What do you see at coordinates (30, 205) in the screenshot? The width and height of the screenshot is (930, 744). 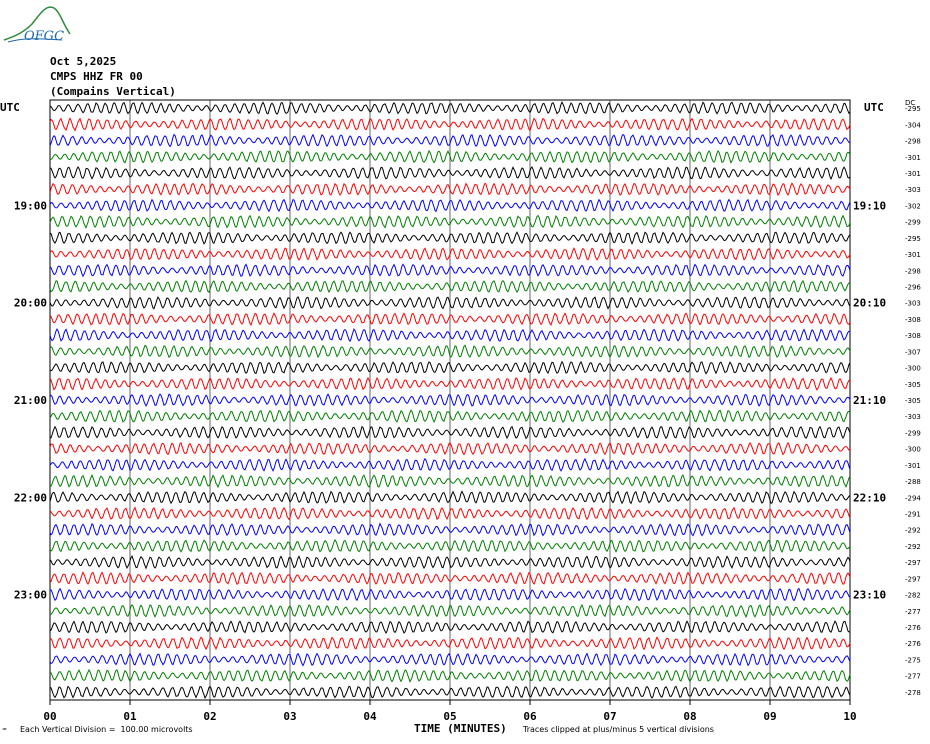 I see `left-hour-label: 19:00` at bounding box center [30, 205].